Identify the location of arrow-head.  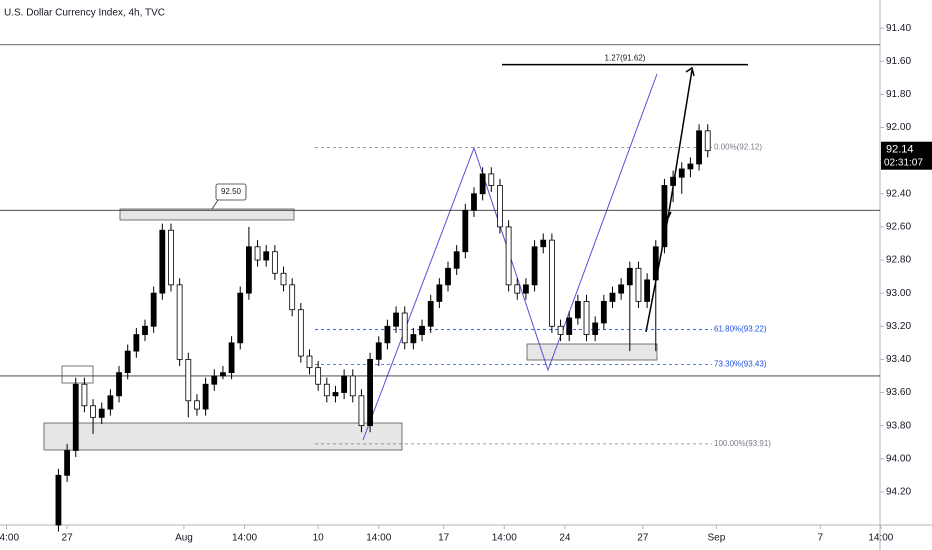
(690, 71).